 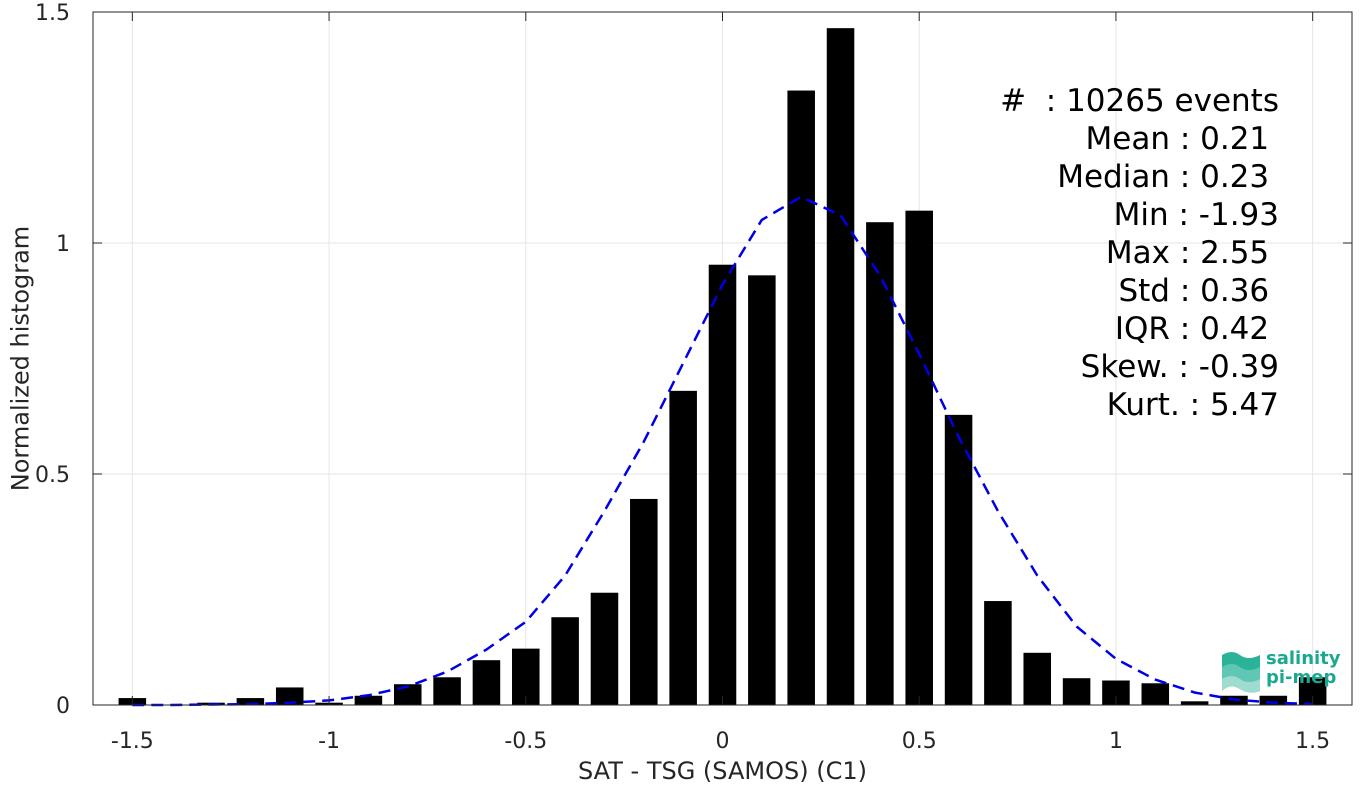 What do you see at coordinates (1179, 367) in the screenshot?
I see `stat-skew: Skew. : -0.39` at bounding box center [1179, 367].